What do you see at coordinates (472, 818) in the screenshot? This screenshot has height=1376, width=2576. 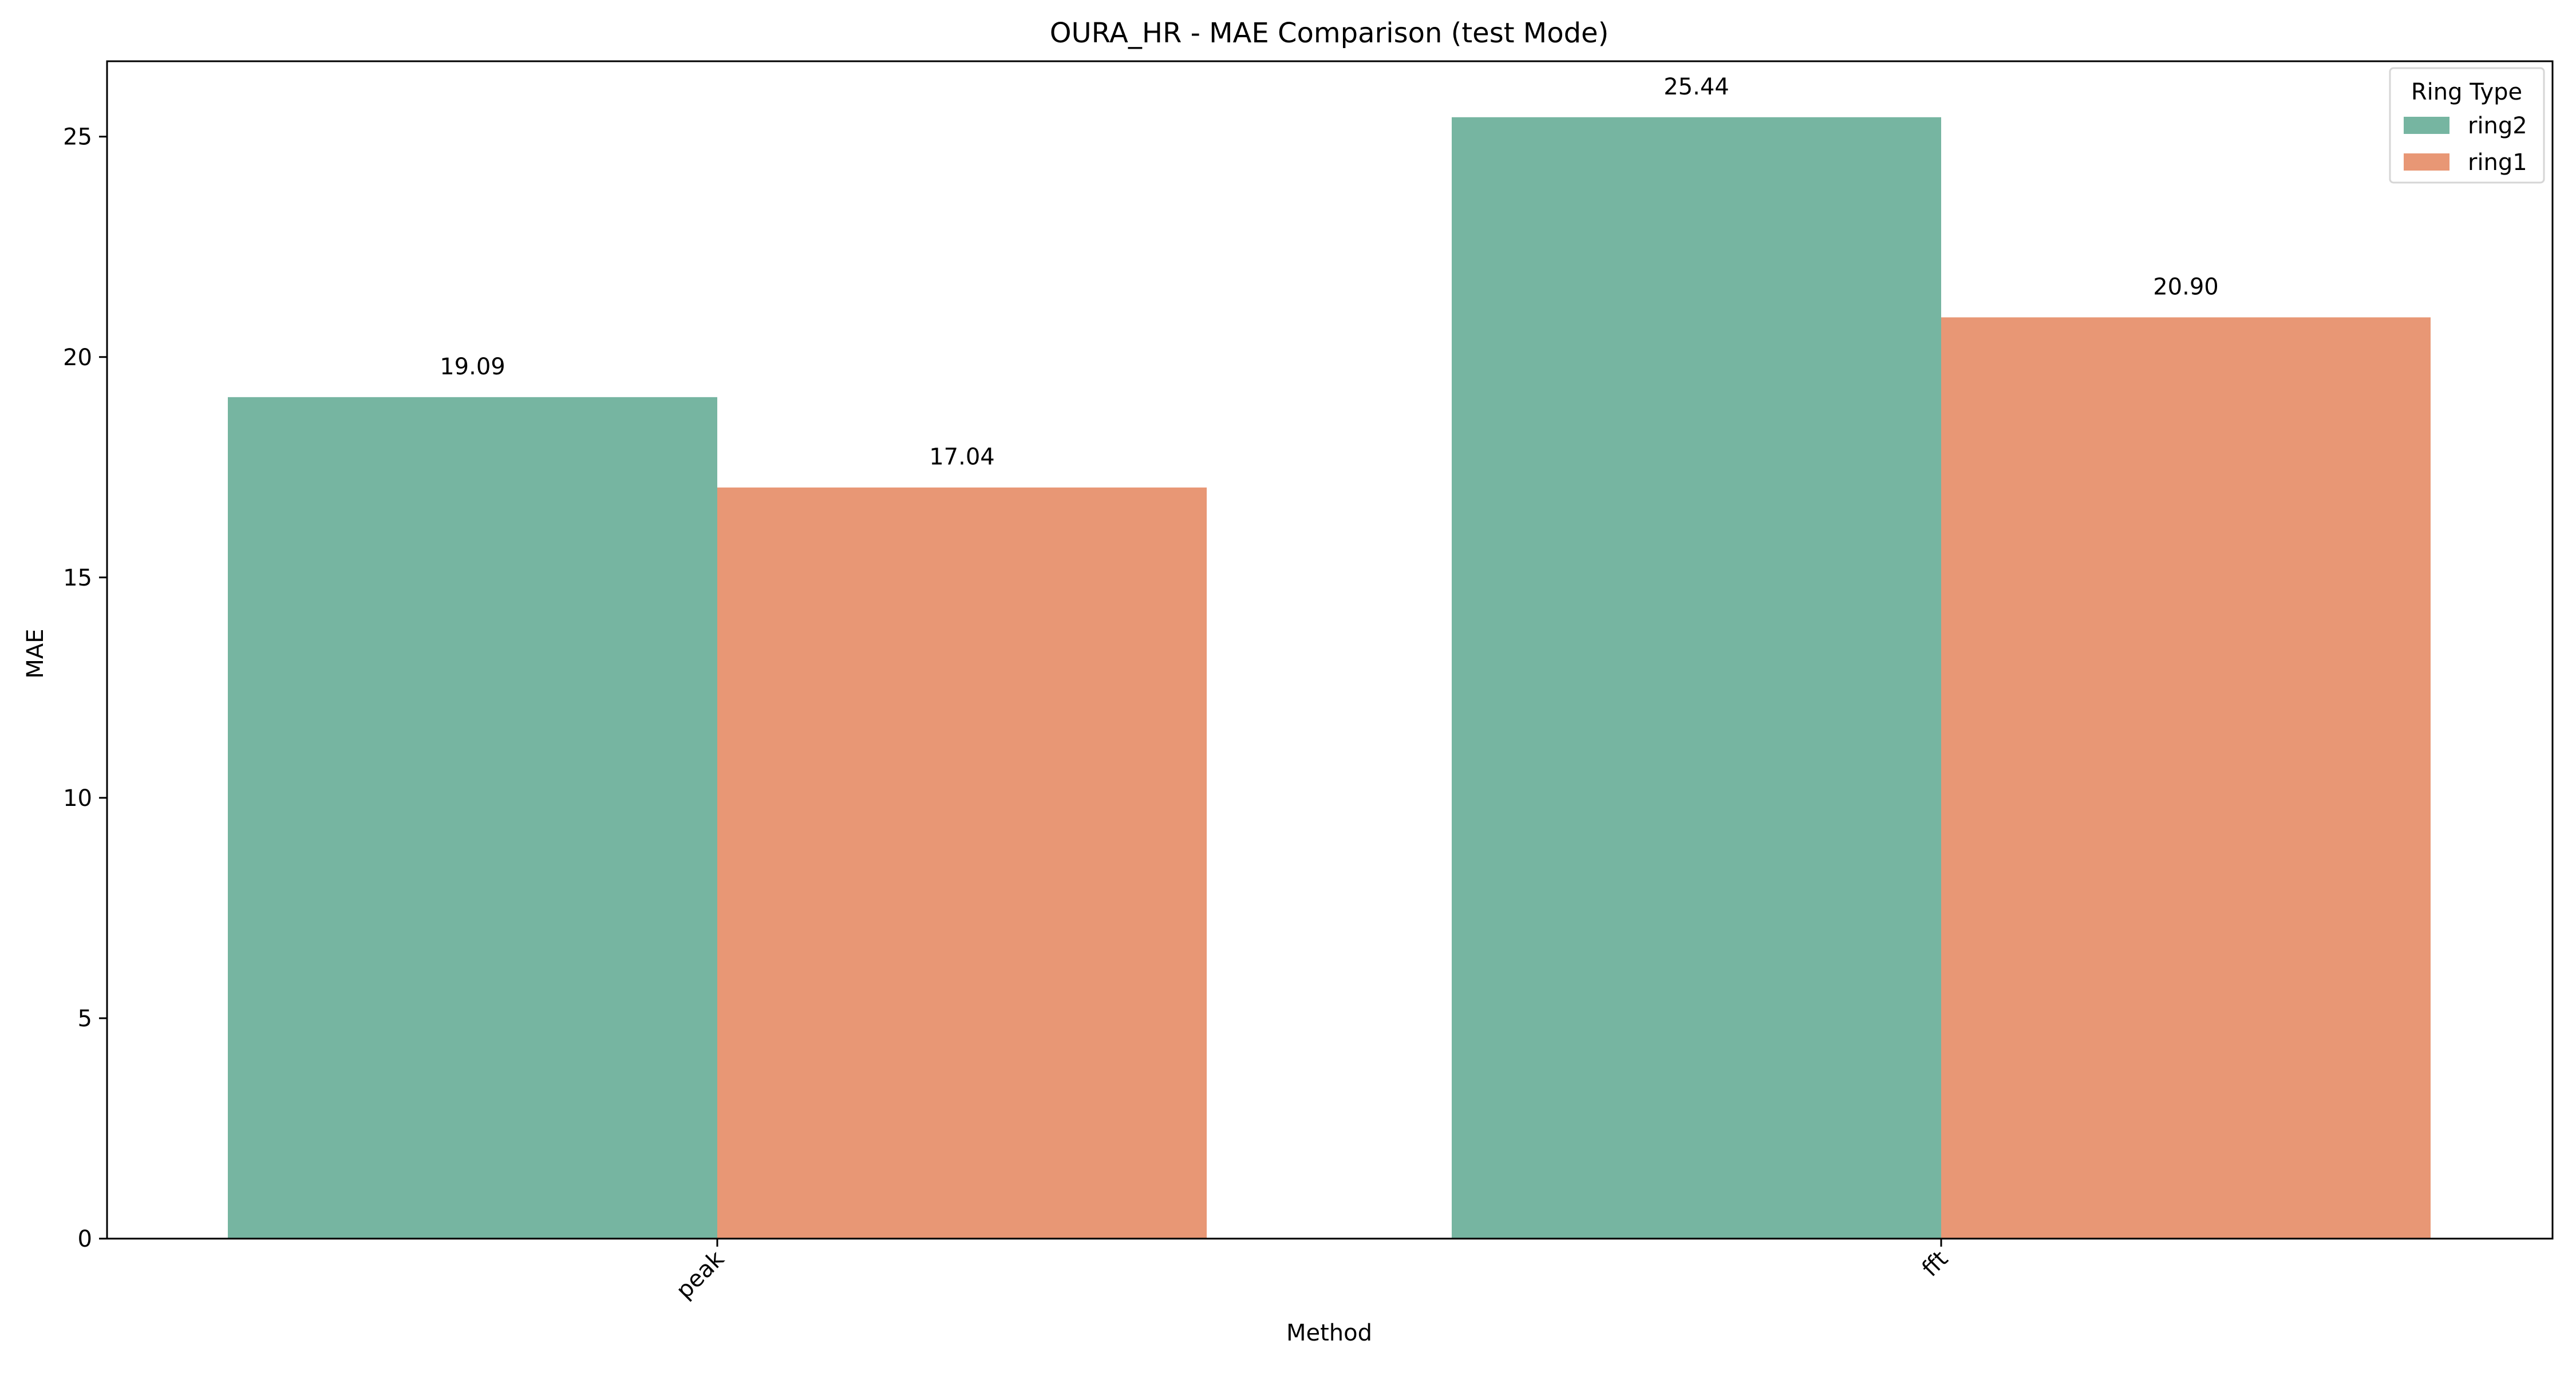 I see `bar-ring2-peak` at bounding box center [472, 818].